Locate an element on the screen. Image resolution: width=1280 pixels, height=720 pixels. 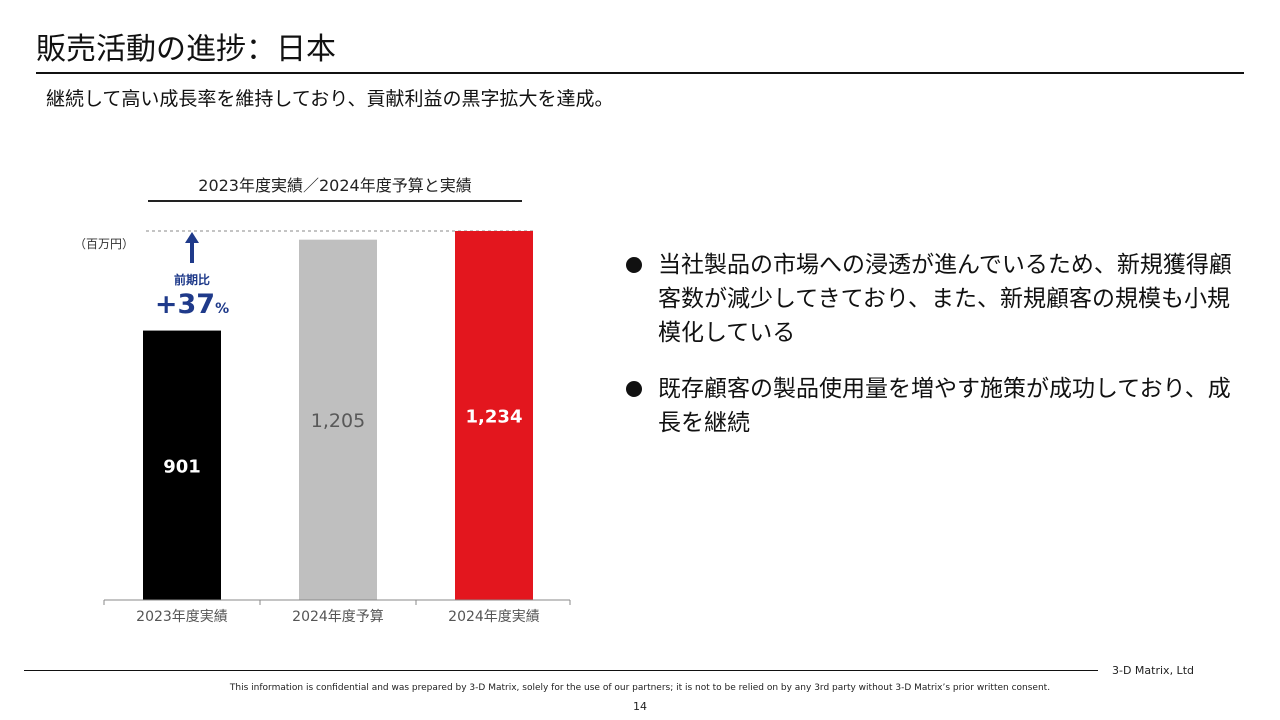
growth-arrow-icon is located at coordinates (192, 247).